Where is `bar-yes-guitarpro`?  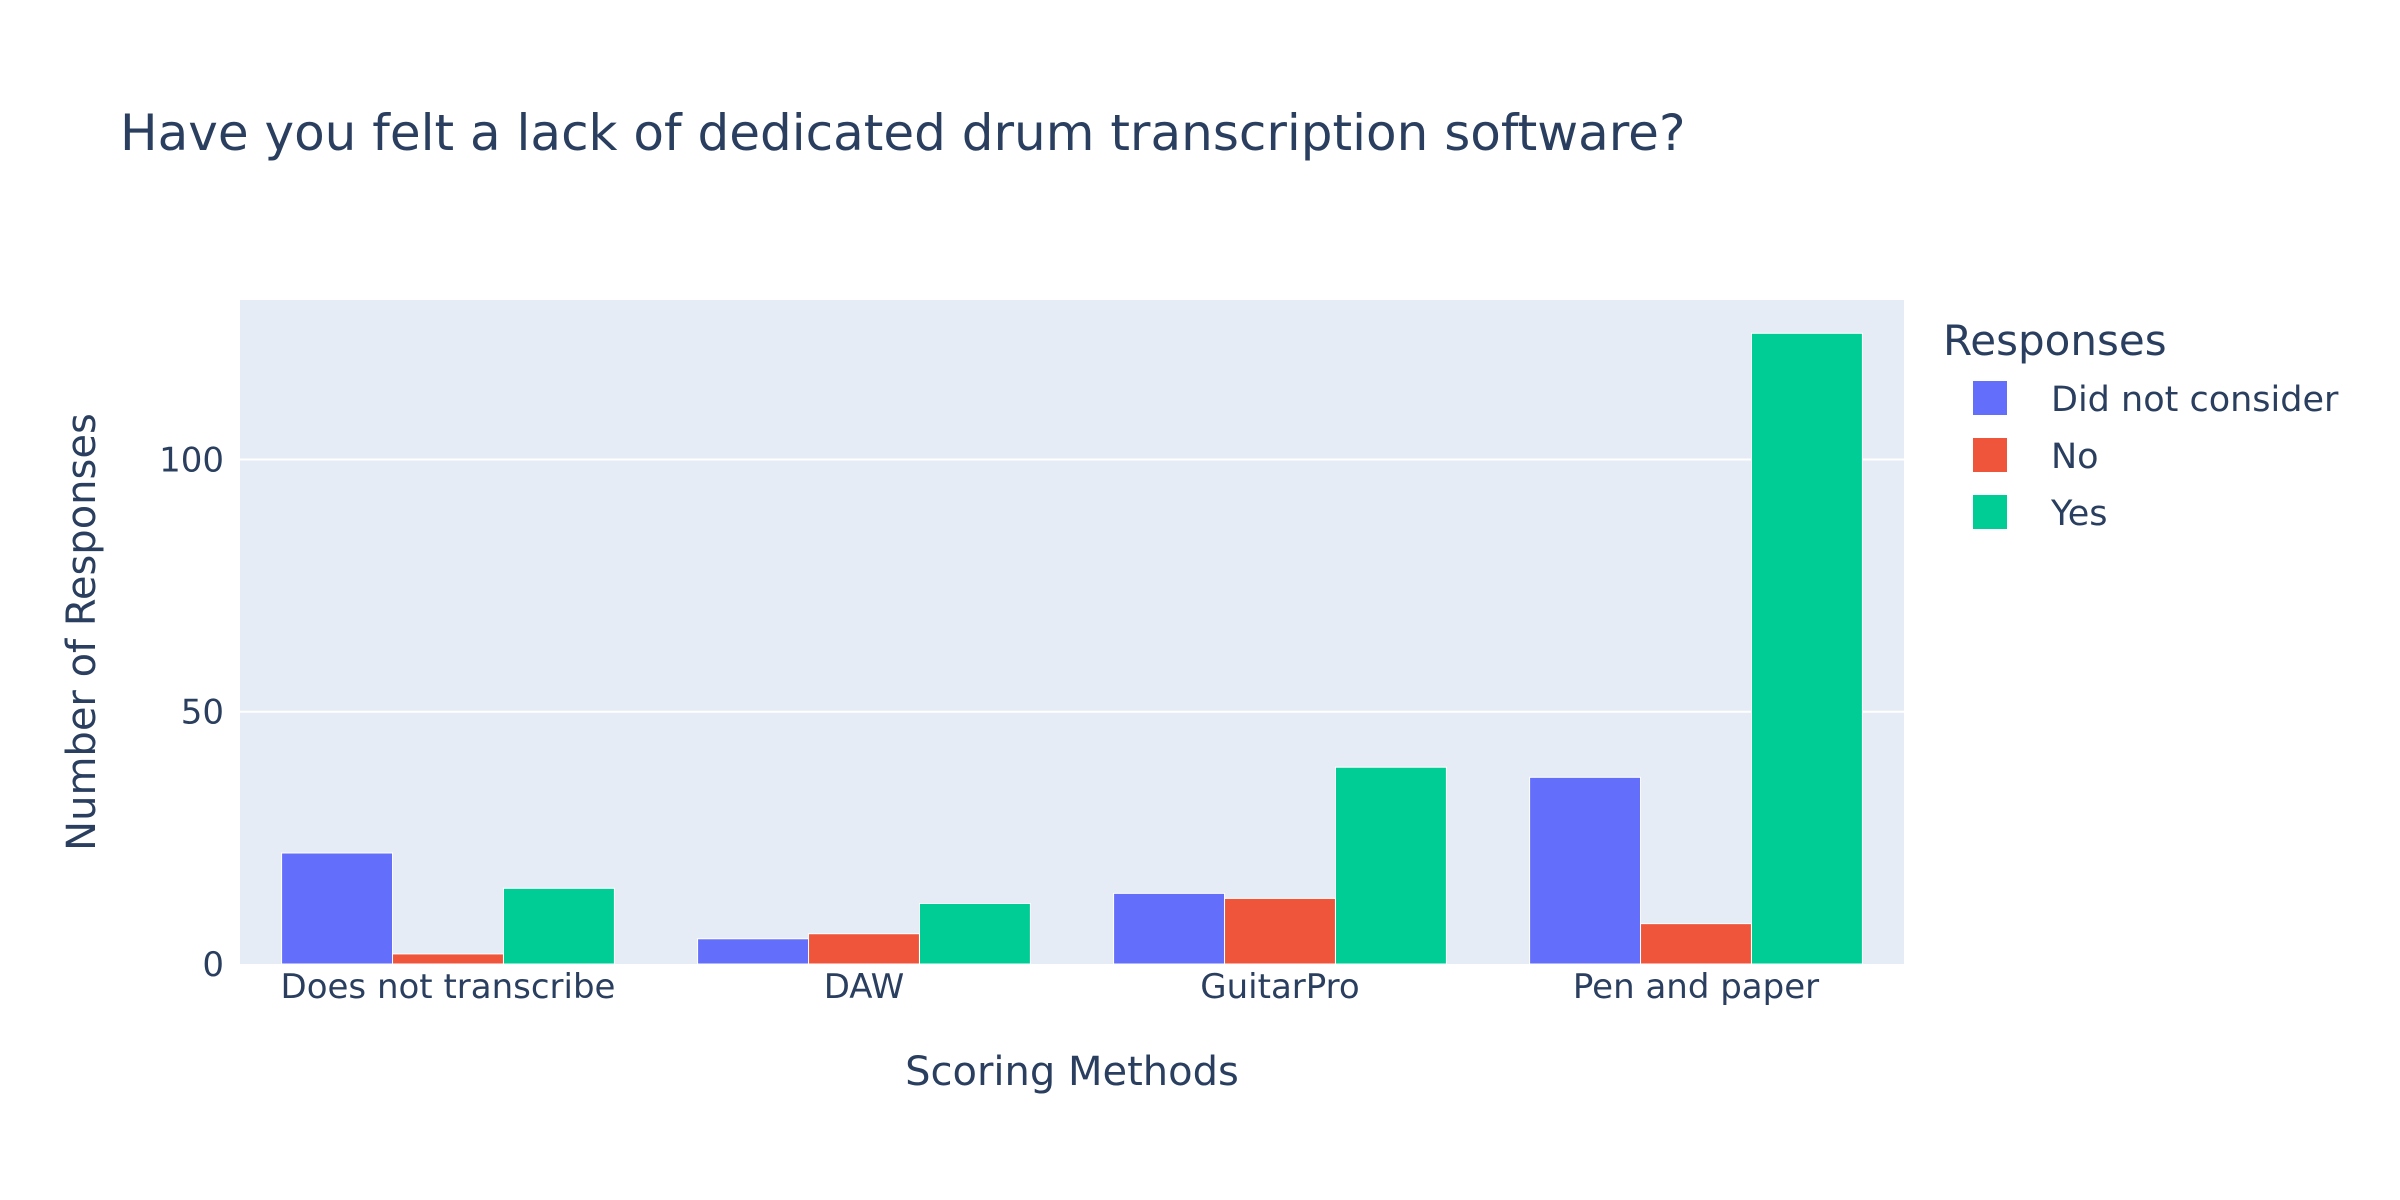
bar-yes-guitarpro is located at coordinates (1390, 865).